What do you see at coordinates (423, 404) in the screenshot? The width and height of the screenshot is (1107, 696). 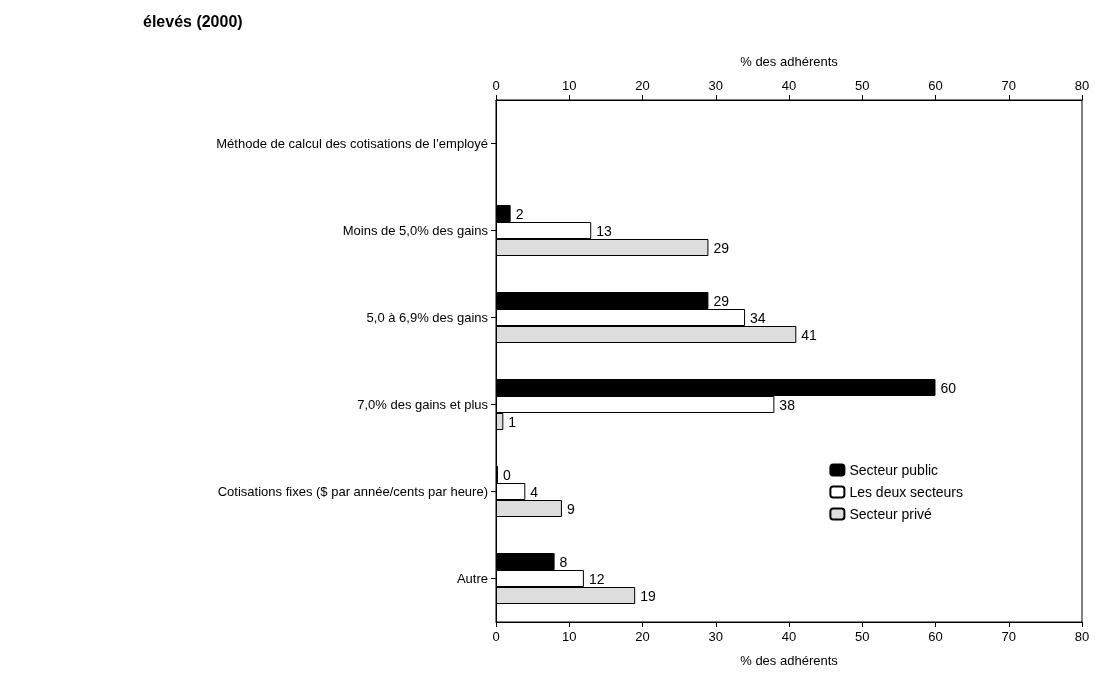 I see `y-tick-label: 7,0% des gains et plus` at bounding box center [423, 404].